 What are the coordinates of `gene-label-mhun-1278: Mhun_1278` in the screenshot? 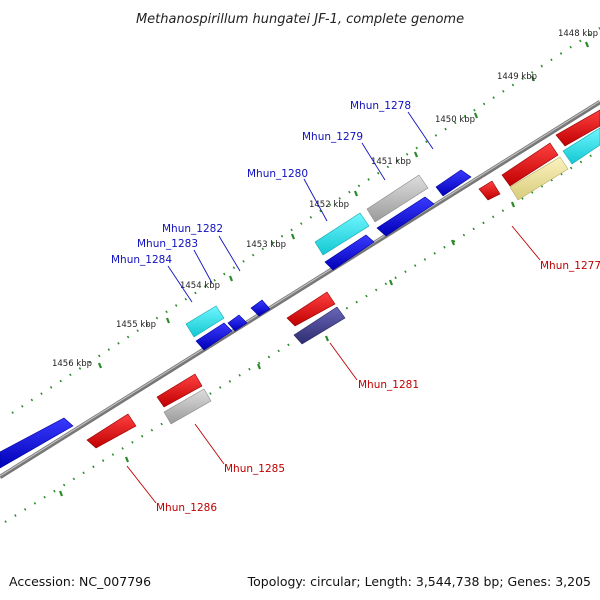 It's located at (380, 106).